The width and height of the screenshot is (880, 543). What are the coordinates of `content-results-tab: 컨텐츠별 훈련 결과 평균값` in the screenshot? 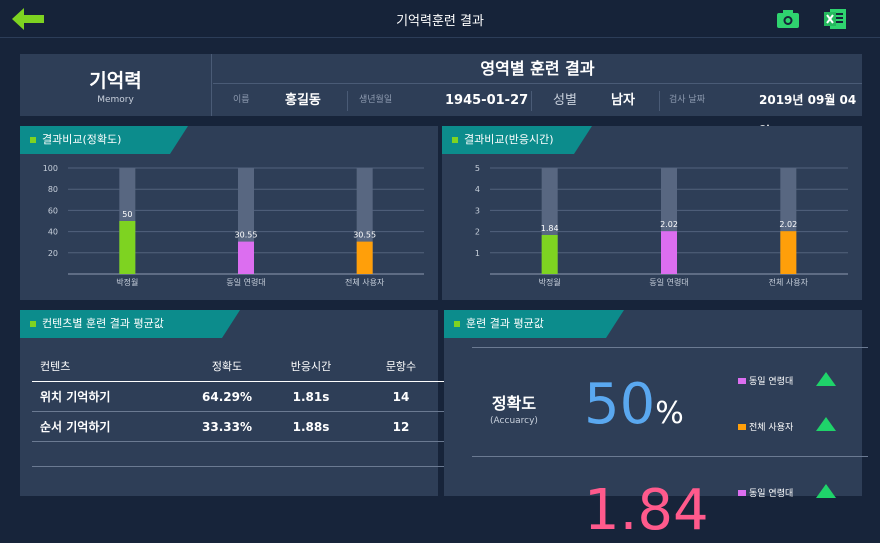 It's located at (130, 324).